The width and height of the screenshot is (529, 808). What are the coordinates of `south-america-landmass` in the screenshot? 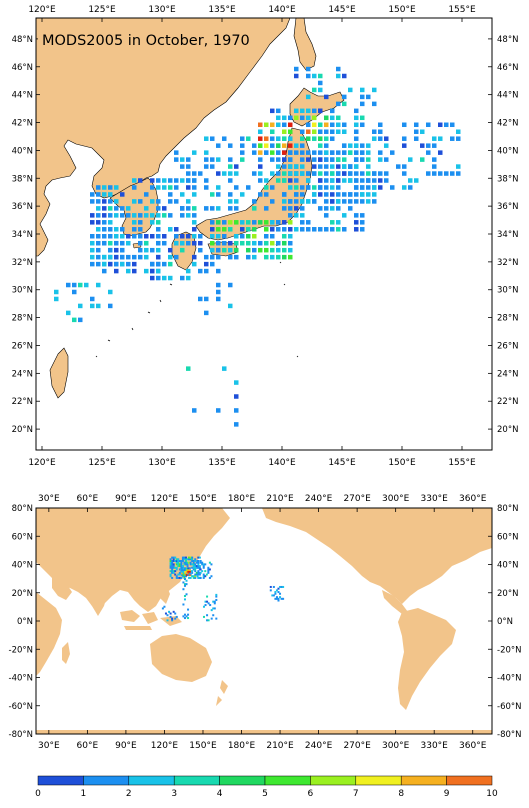 It's located at (427, 659).